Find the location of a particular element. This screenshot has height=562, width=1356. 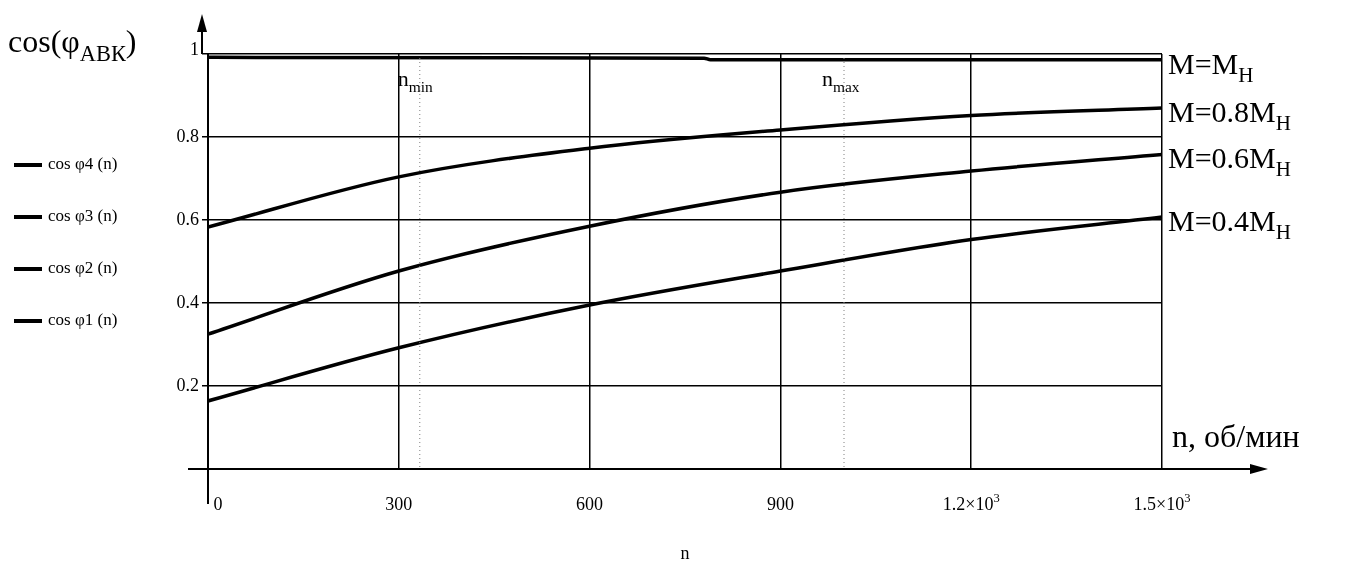

x-tick-label: 0 is located at coordinates (218, 503).